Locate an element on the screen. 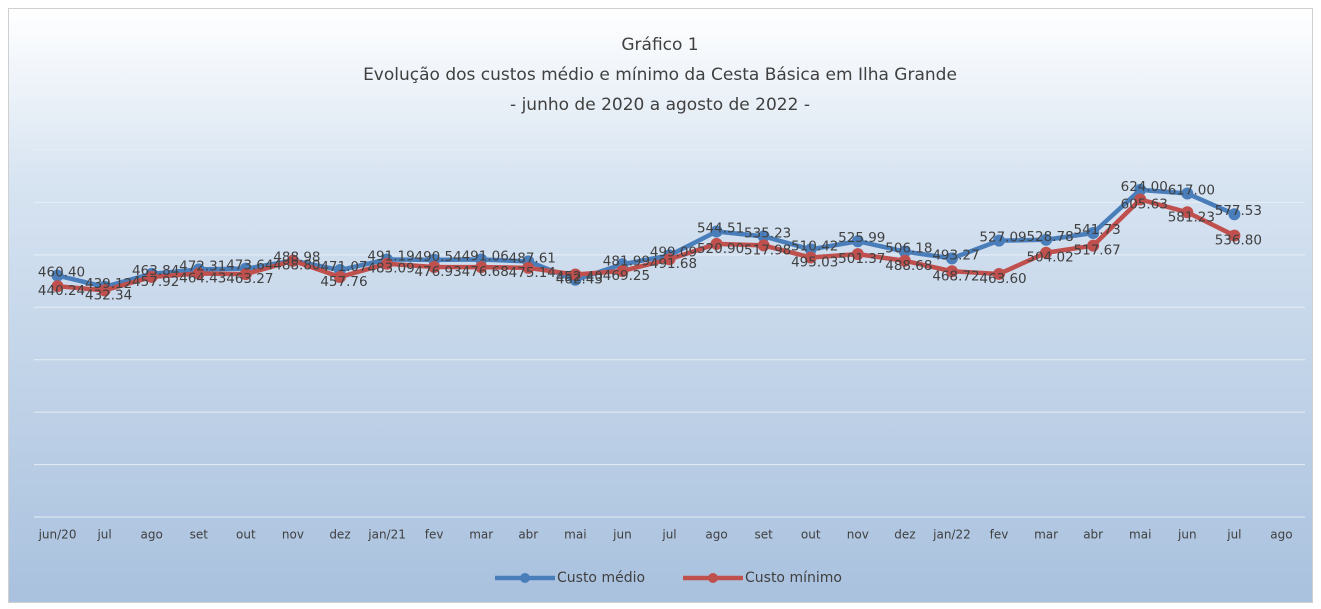  data-label: 475.14 is located at coordinates (532, 273).